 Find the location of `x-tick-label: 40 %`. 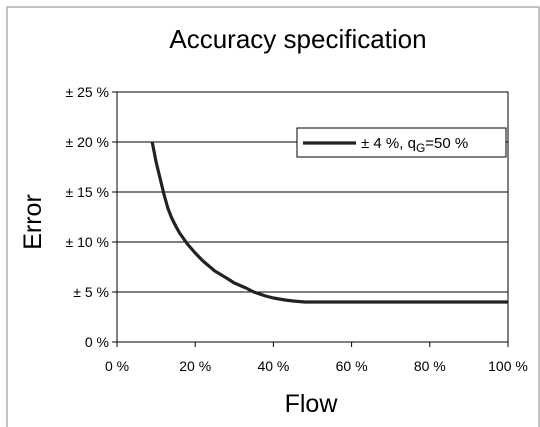

x-tick-label: 40 % is located at coordinates (273, 366).